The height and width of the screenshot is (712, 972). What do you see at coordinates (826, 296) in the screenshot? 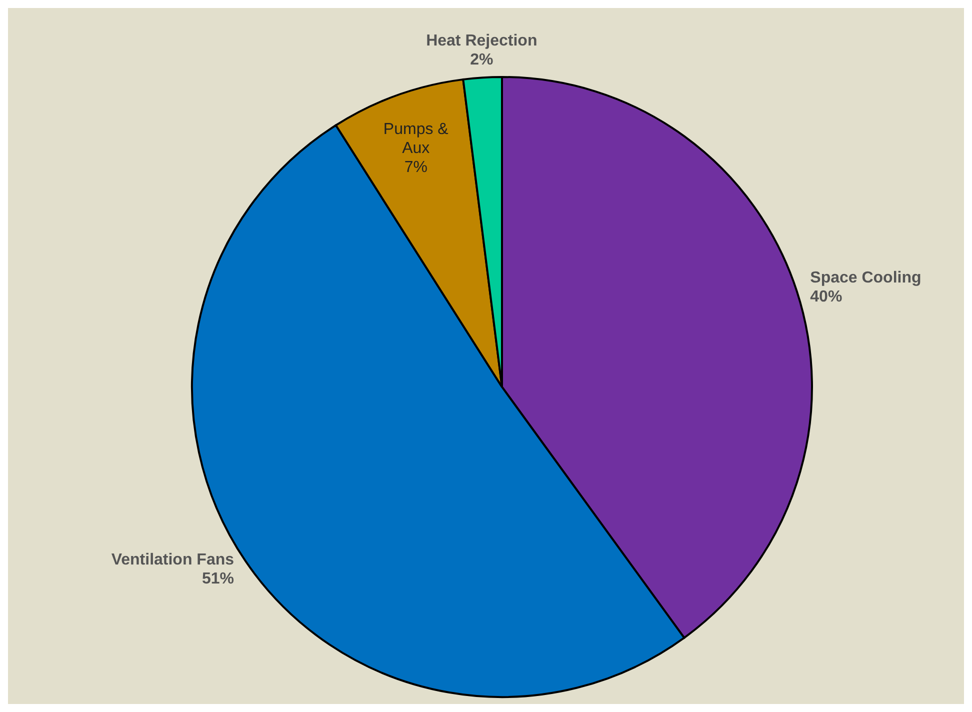
I see `data-label: 40%` at bounding box center [826, 296].